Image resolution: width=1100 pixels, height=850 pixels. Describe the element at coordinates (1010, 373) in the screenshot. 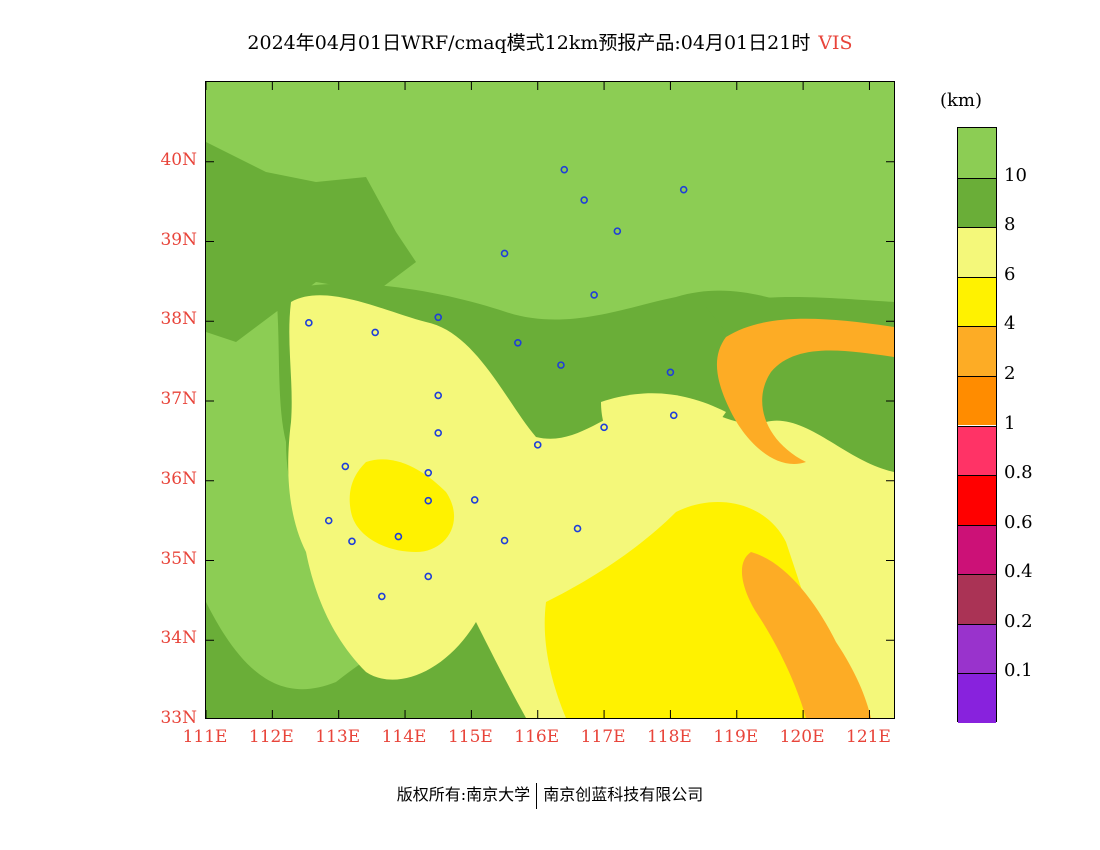

I see `colorbar-label: 2` at that location.